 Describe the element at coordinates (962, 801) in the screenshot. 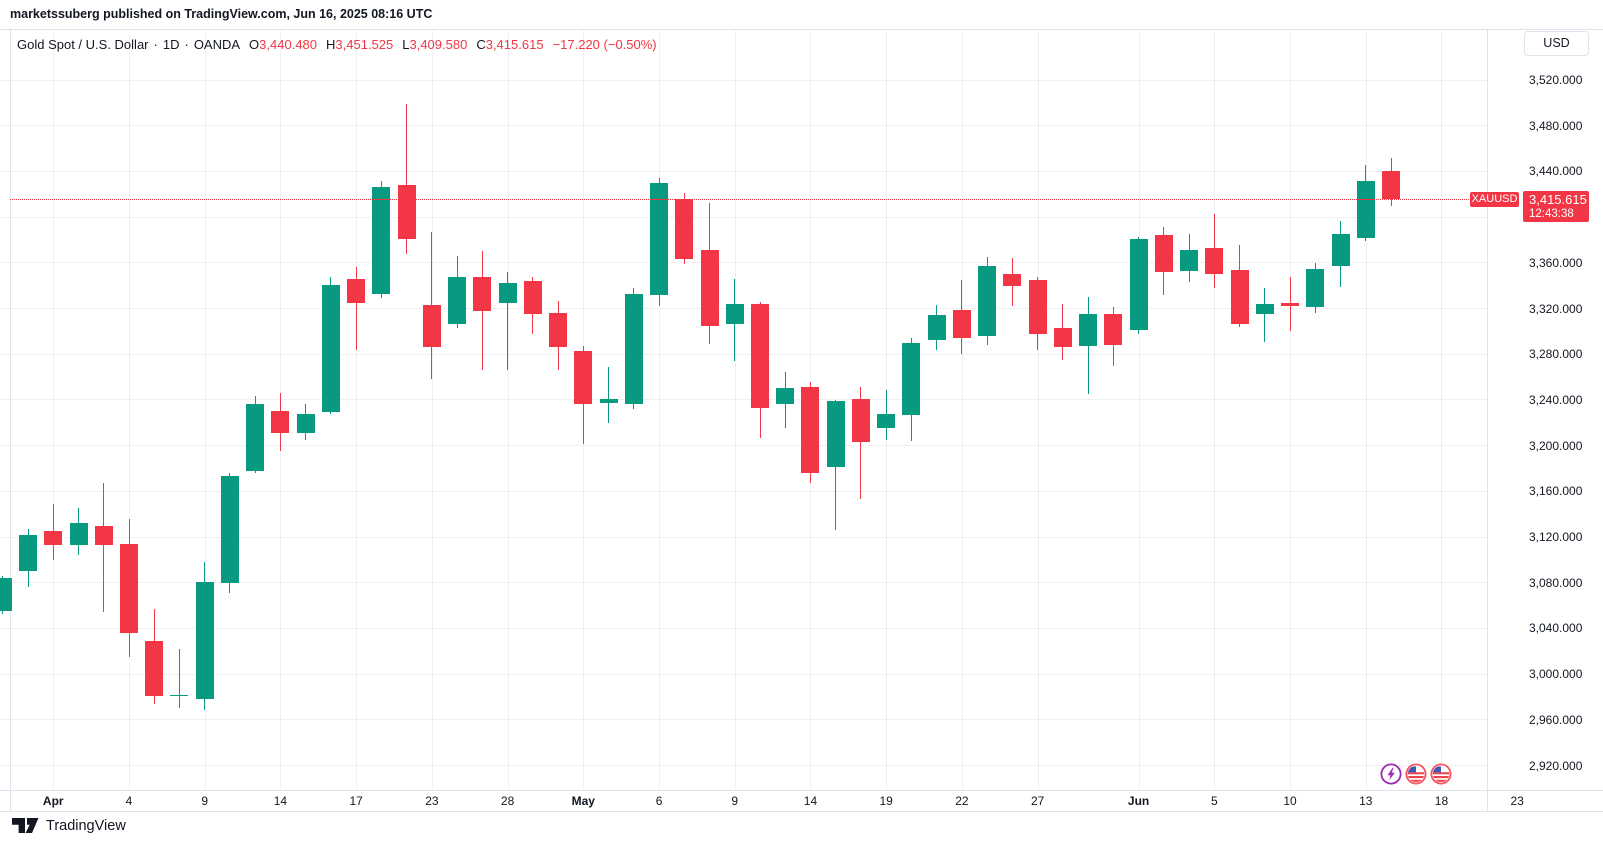

I see `time-axis-label: 22` at that location.